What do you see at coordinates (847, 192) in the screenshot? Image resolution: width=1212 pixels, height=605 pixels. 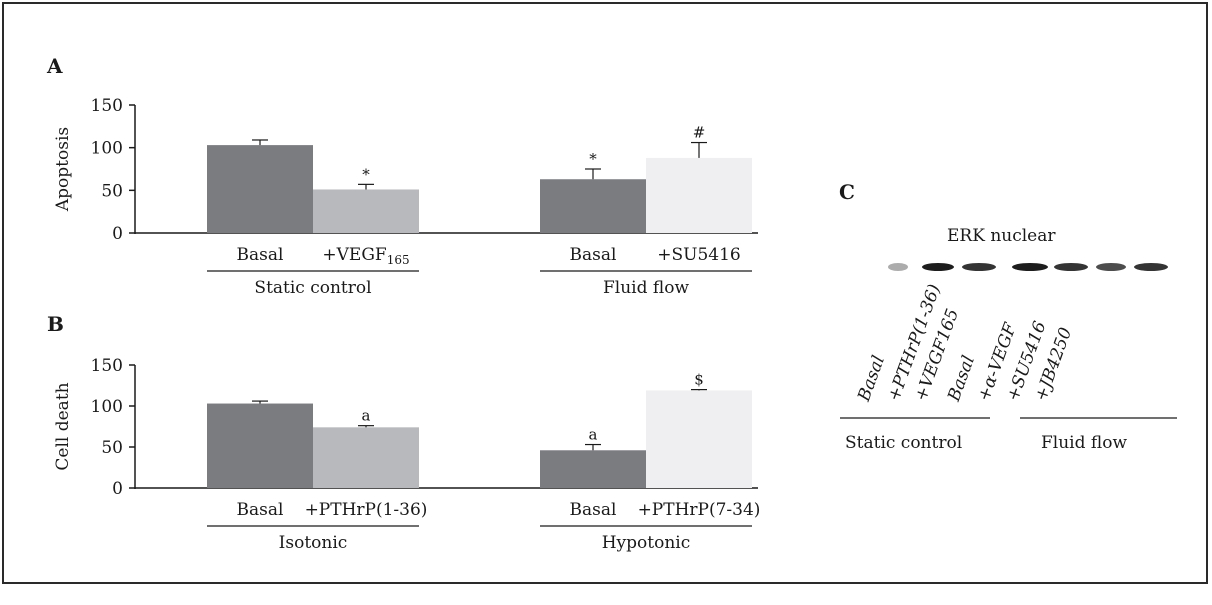 I see `panel-c-label: C` at bounding box center [847, 192].